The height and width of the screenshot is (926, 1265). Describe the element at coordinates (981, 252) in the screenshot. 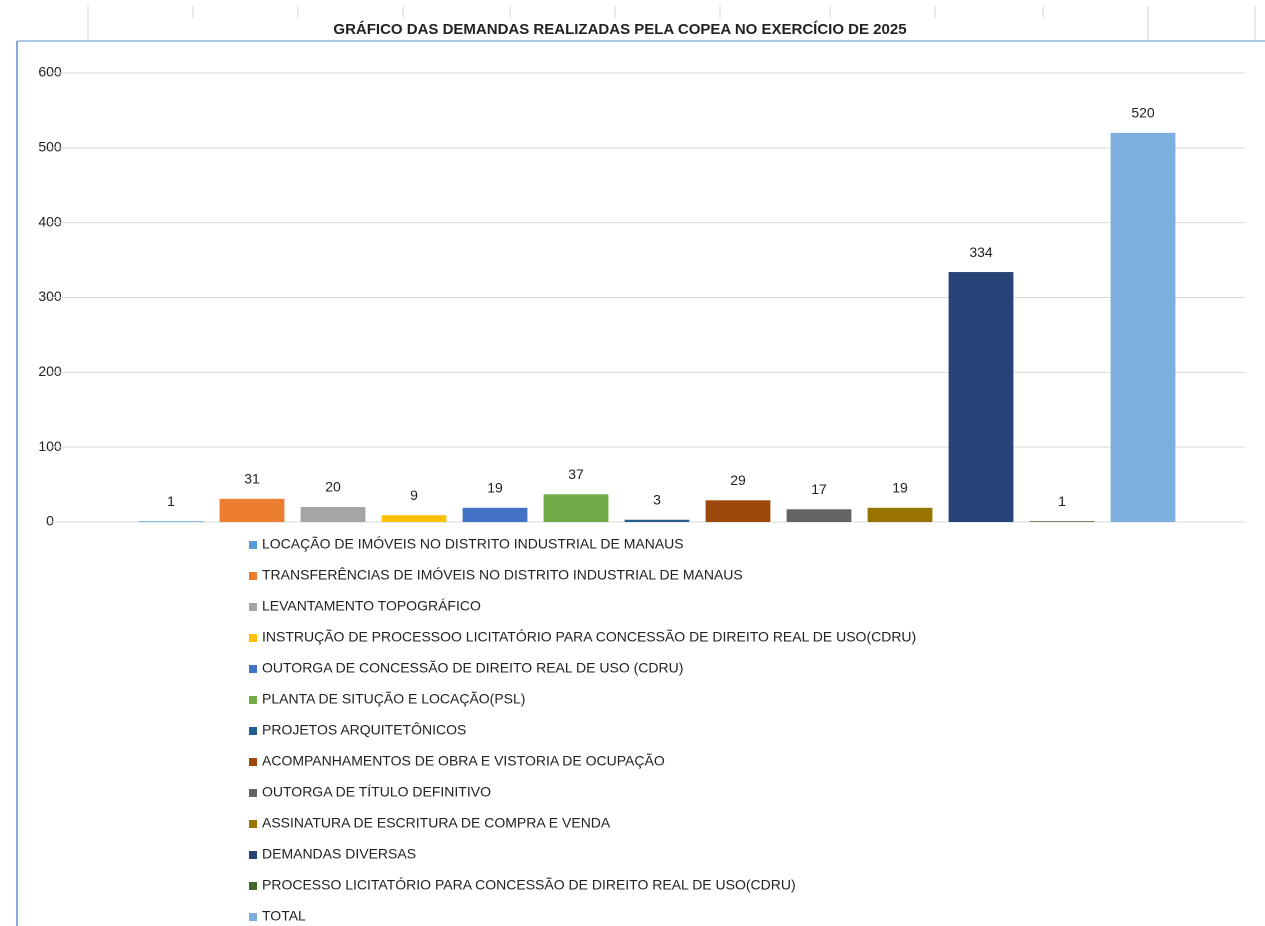

I see `value-label: 334` at that location.